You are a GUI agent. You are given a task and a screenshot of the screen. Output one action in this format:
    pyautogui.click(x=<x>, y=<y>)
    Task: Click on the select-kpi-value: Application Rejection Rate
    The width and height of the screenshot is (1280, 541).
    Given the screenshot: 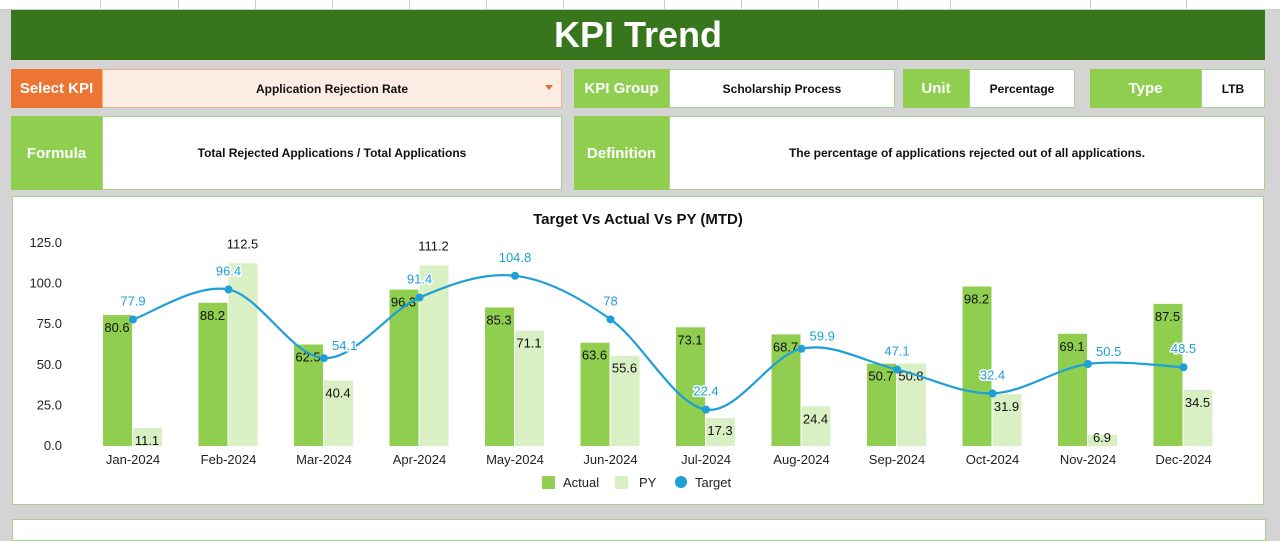 What is the action you would take?
    pyautogui.click(x=332, y=88)
    